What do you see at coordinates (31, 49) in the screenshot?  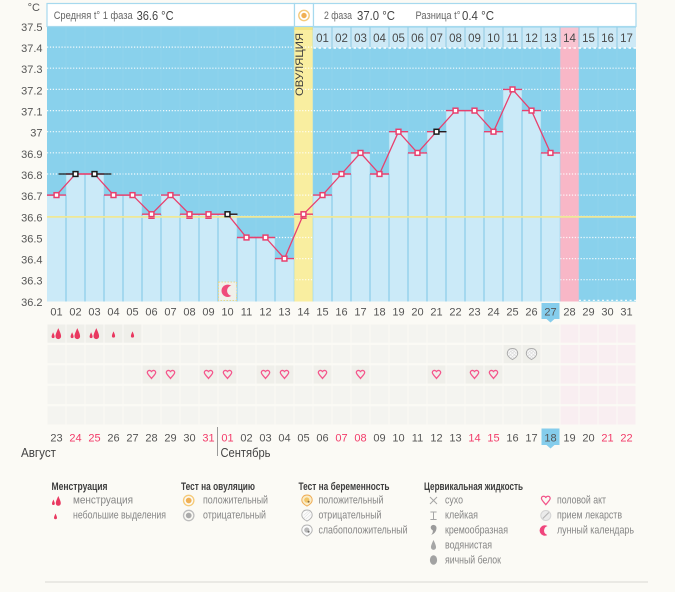 I see `svg-text: 37.4` at bounding box center [31, 49].